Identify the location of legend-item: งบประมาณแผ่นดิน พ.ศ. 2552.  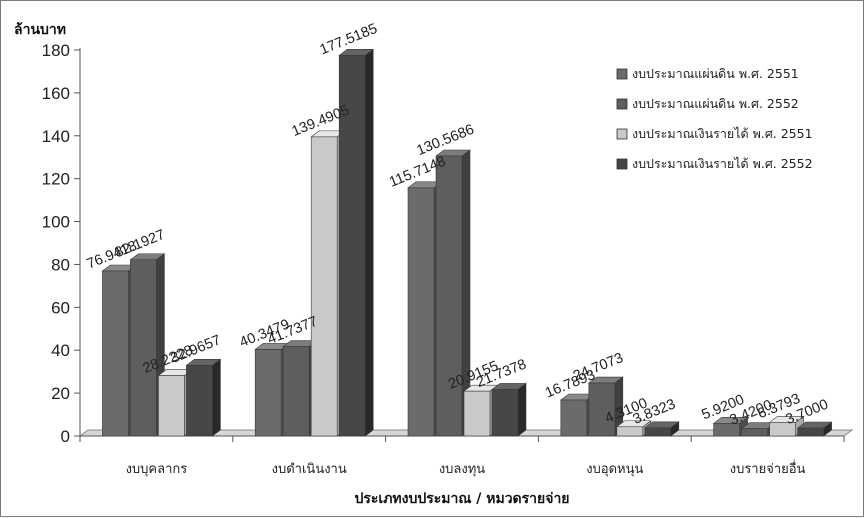
(707, 103).